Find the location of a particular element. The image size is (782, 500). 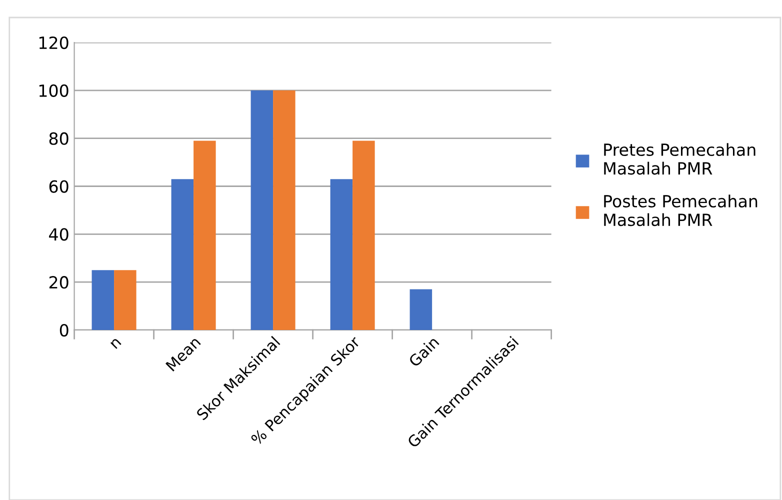

y-tick-label: 80 is located at coordinates (58, 138).